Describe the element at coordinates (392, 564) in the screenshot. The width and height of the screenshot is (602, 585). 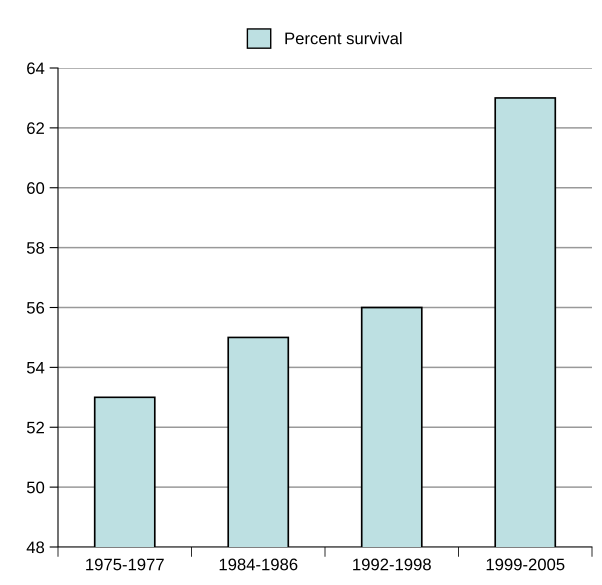
I see `x-tick-label: 1992-1998` at that location.